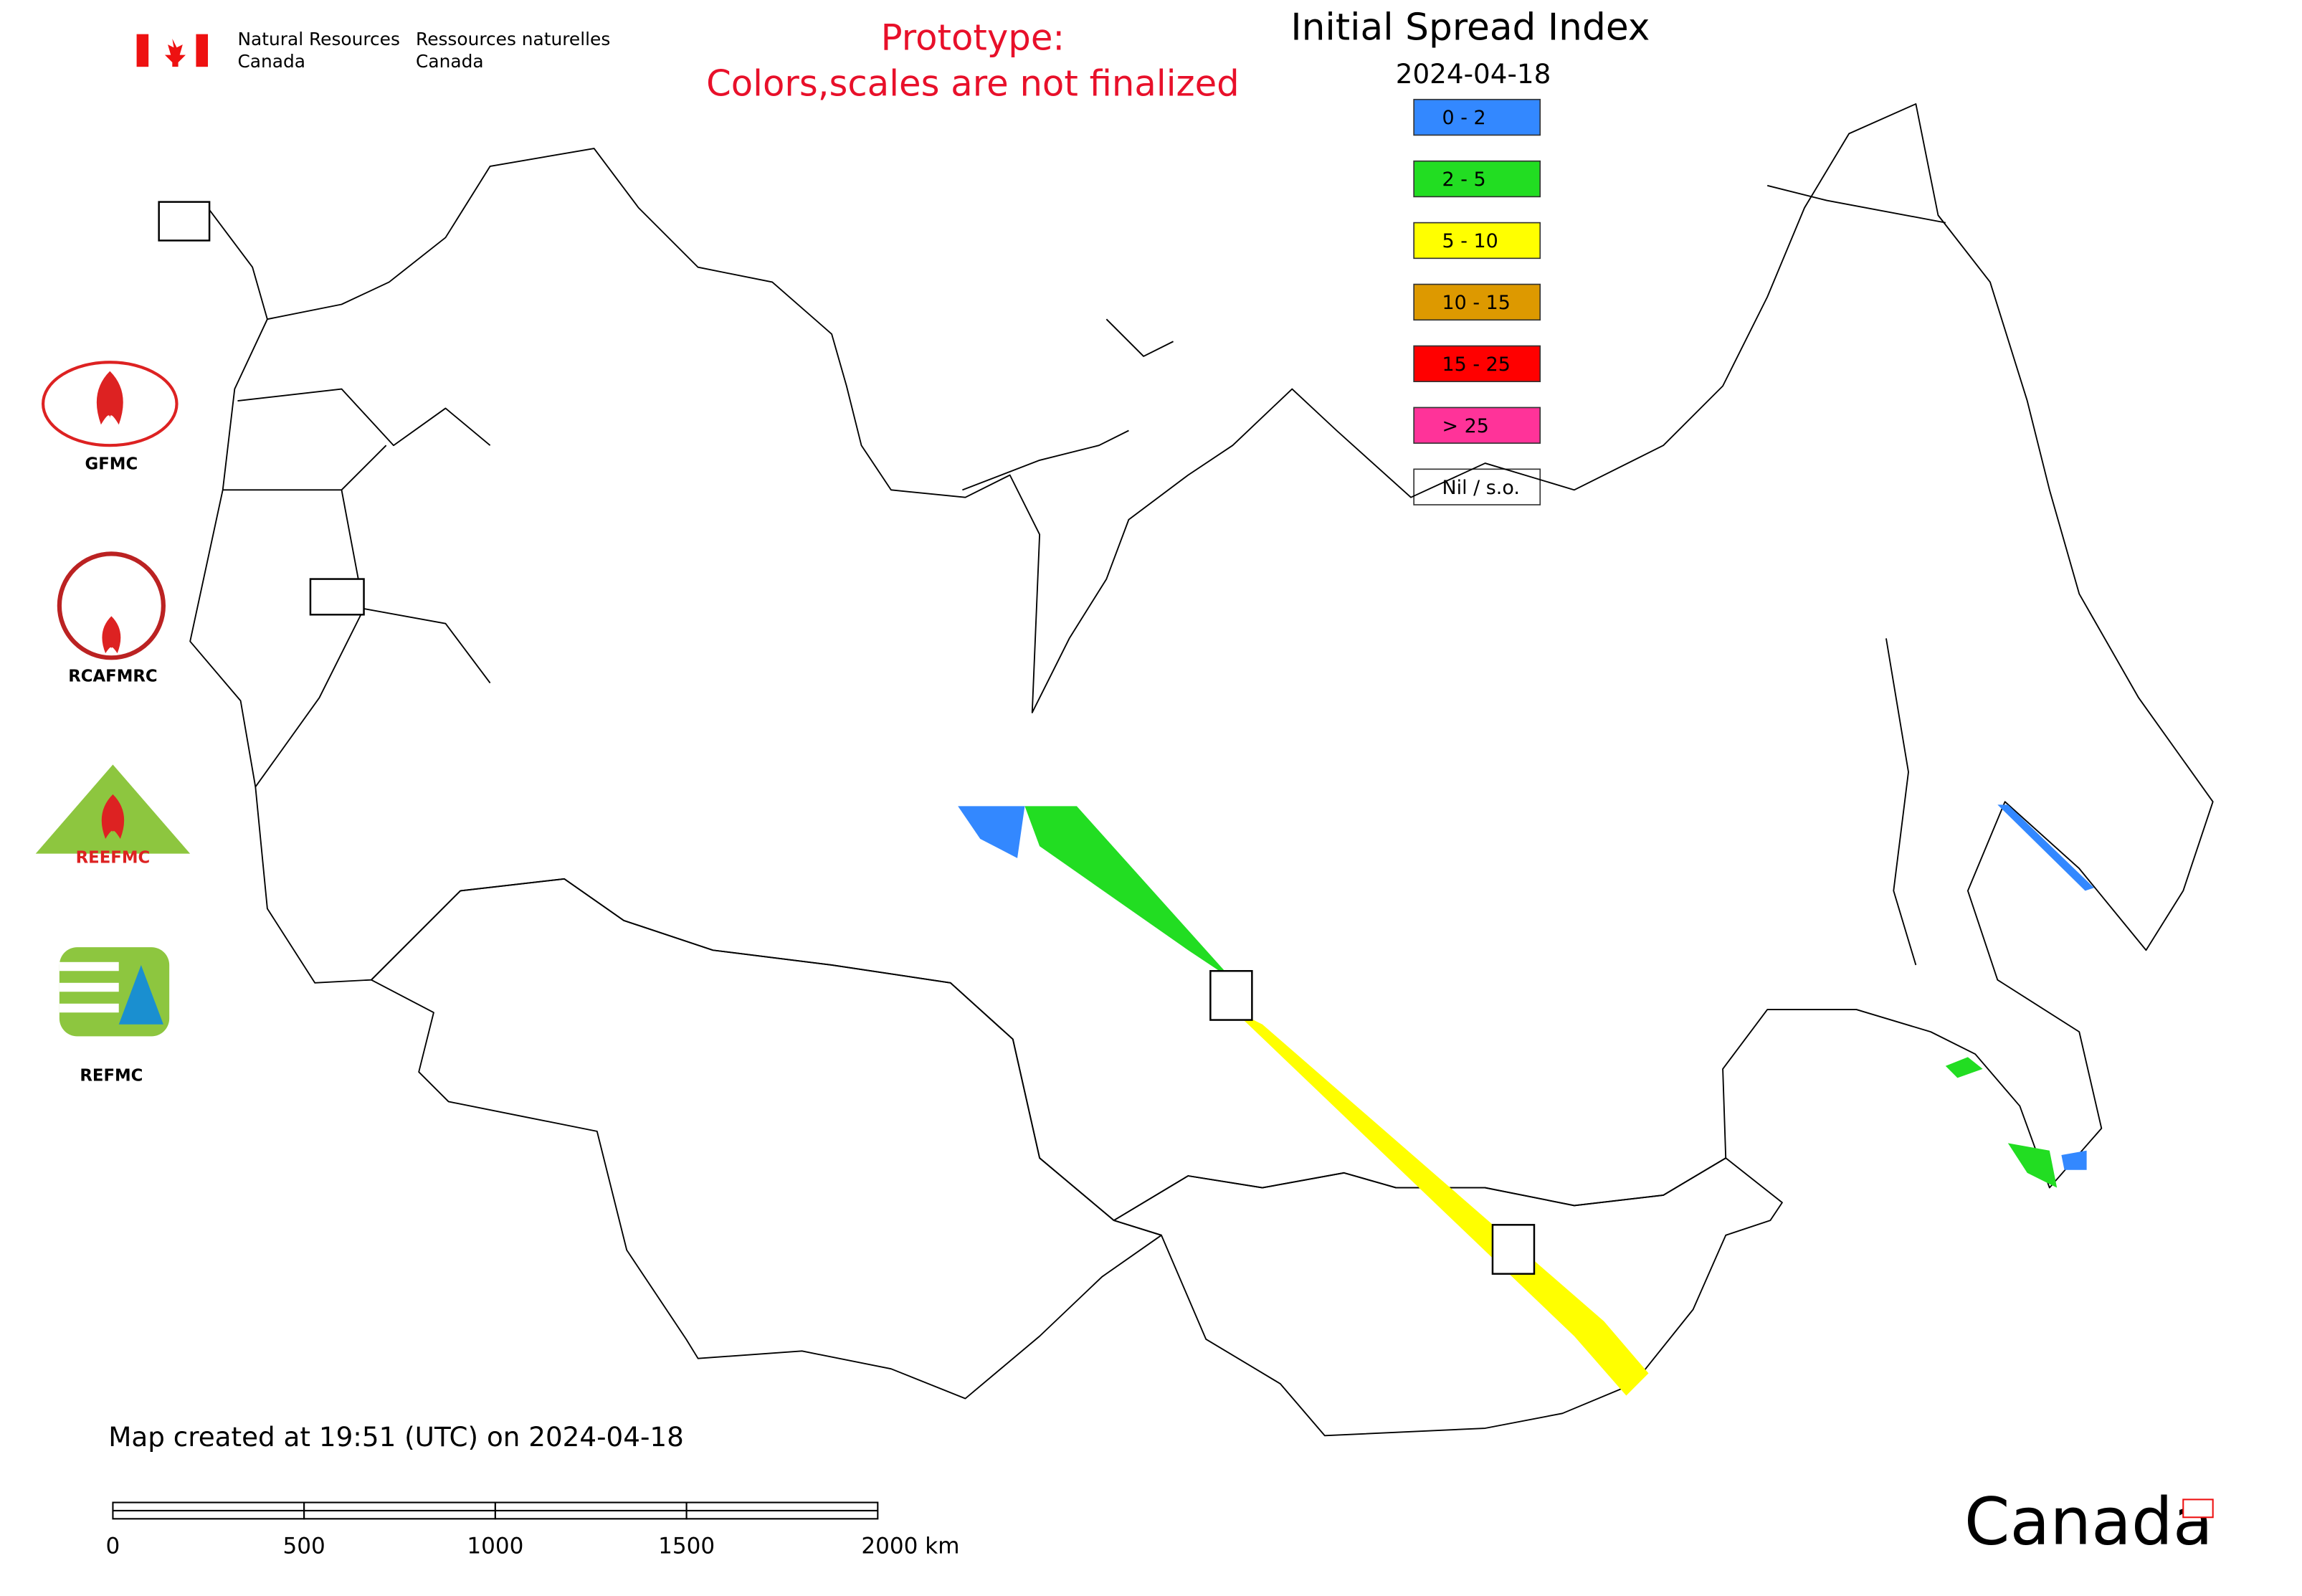 This screenshot has width=2302, height=1596. Describe the element at coordinates (304, 1546) in the screenshot. I see `scale-label: 500` at that location.